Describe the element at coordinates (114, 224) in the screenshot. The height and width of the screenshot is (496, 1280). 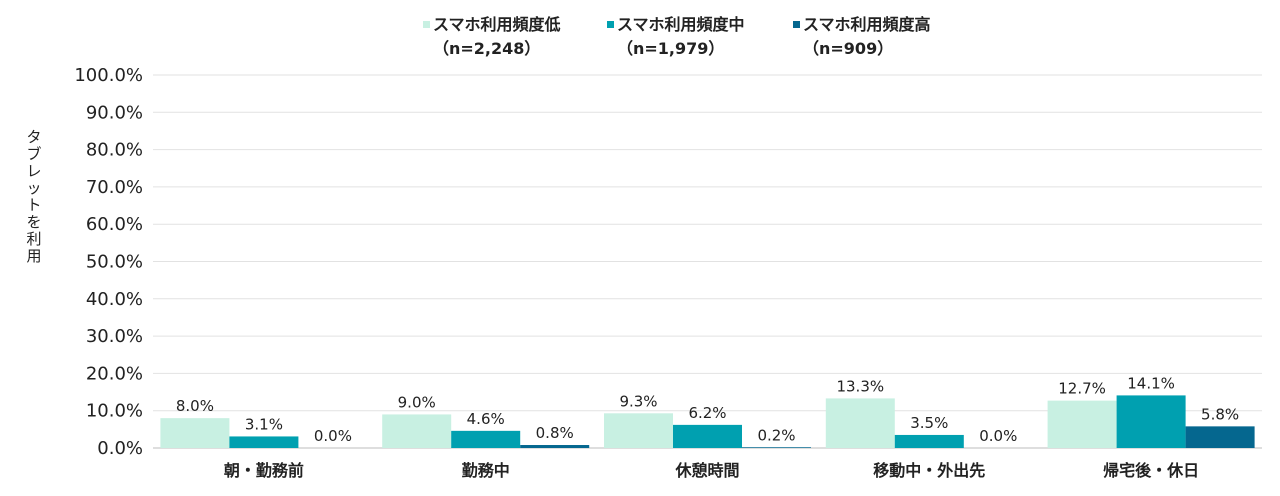
I see `y-tick-label: 60.0%` at that location.